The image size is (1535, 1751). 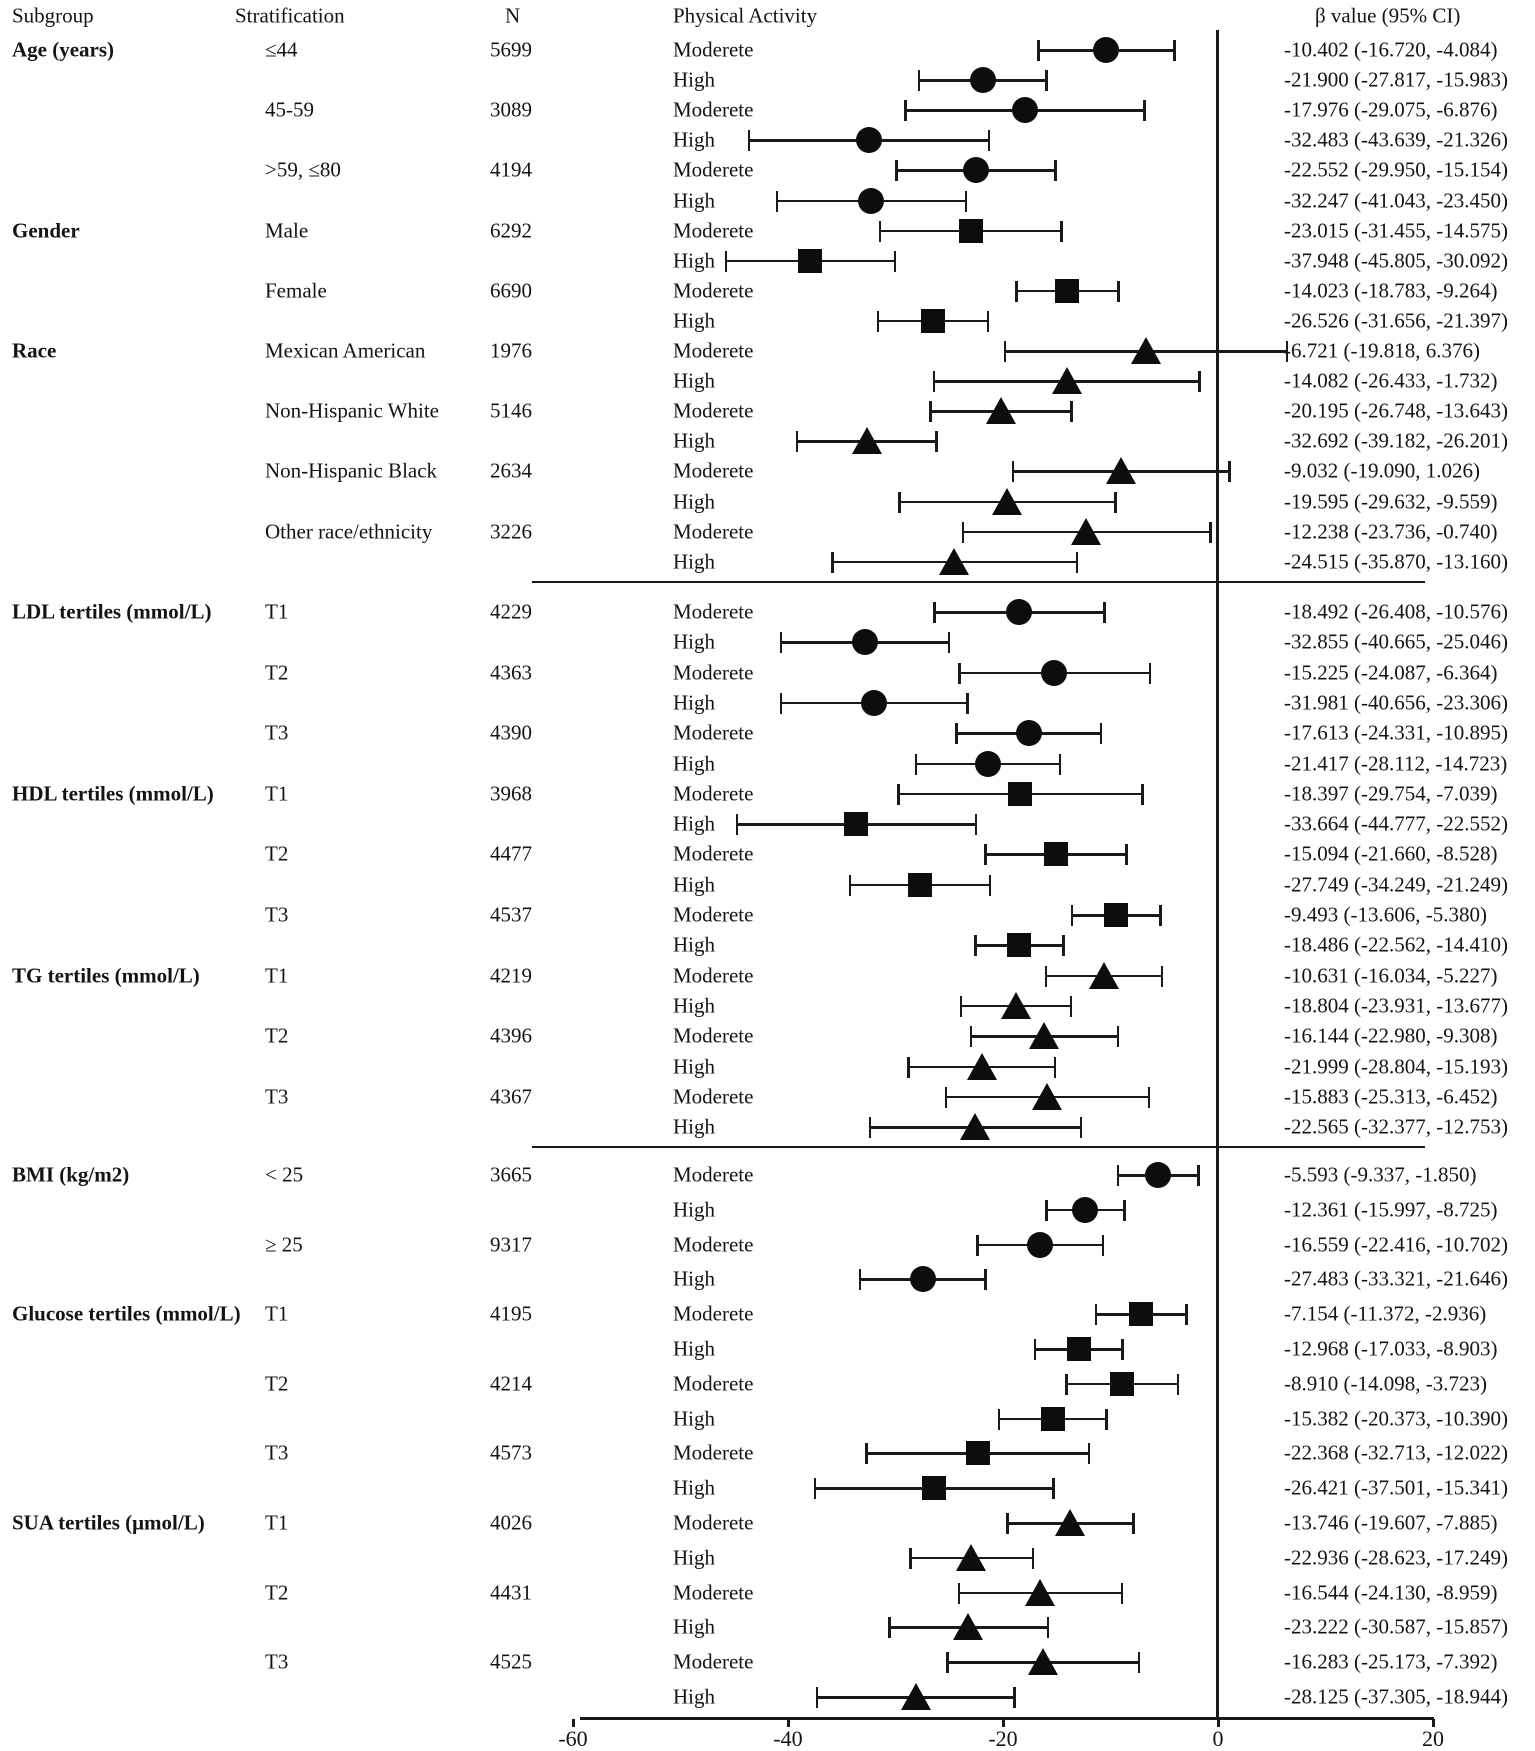 What do you see at coordinates (1391, 1661) in the screenshot?
I see `beta-ci-value: -16.283 (-25.173, -7.392)` at bounding box center [1391, 1661].